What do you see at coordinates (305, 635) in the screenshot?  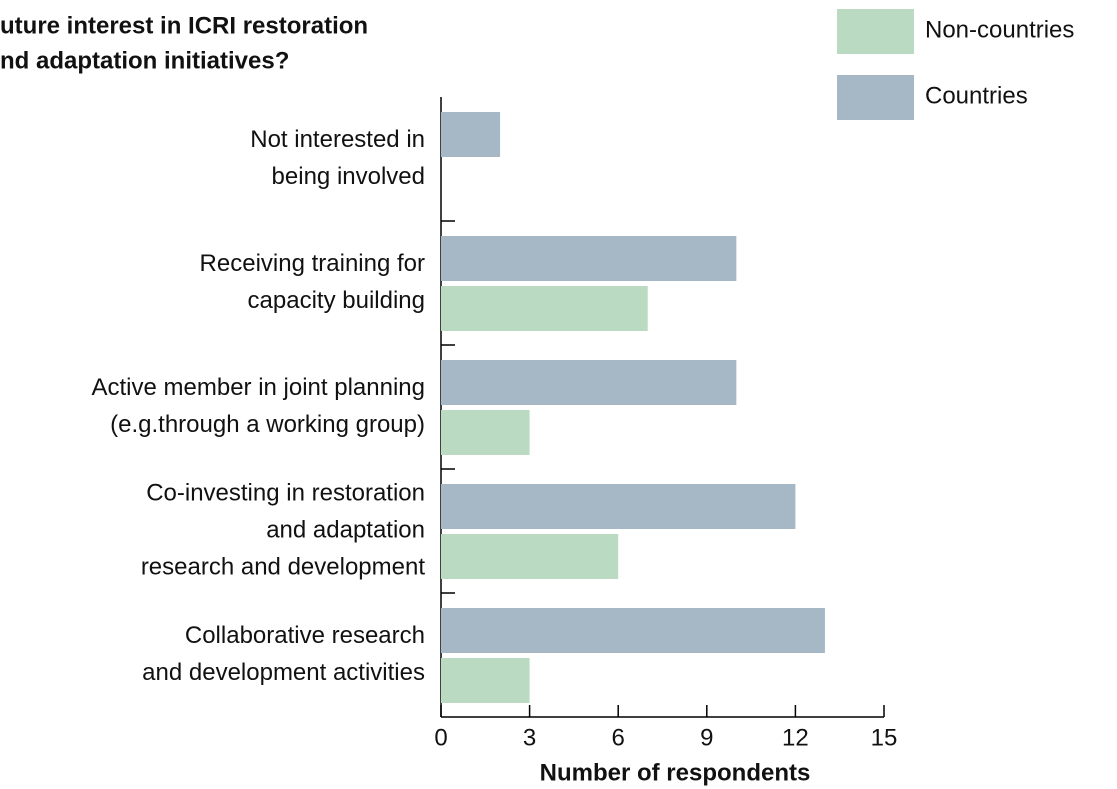 I see `y-tick-label: Collaborative research` at bounding box center [305, 635].